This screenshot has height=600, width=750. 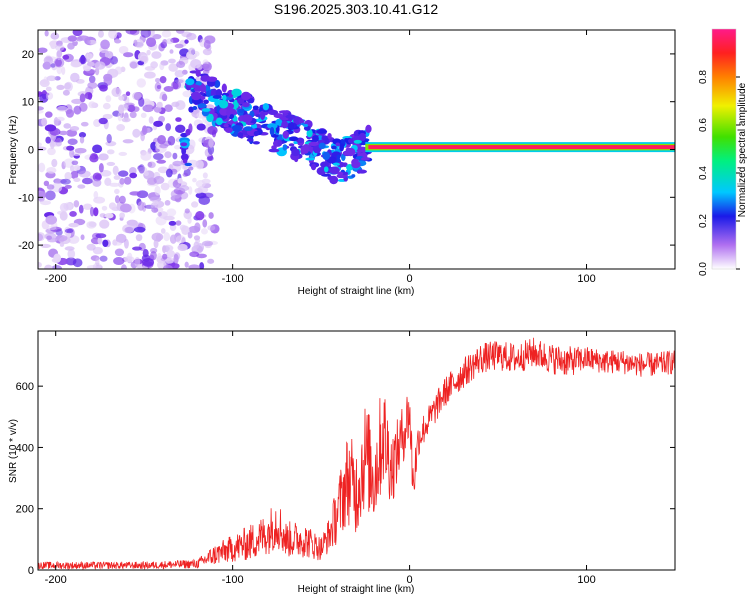 What do you see at coordinates (703, 125) in the screenshot?
I see `colorbar-tick-label: 0.6` at bounding box center [703, 125].